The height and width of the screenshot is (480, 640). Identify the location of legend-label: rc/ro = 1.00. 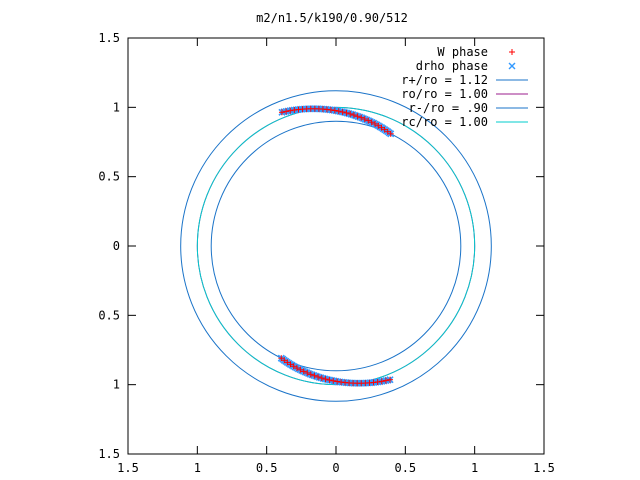
(444, 122).